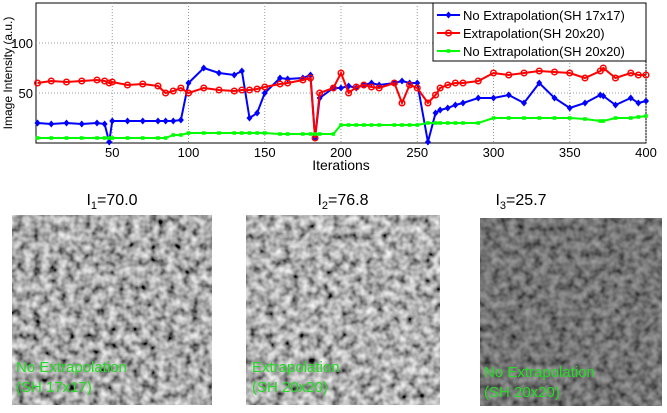  Describe the element at coordinates (26, 93) in the screenshot. I see `y-tick-label: 50` at that location.